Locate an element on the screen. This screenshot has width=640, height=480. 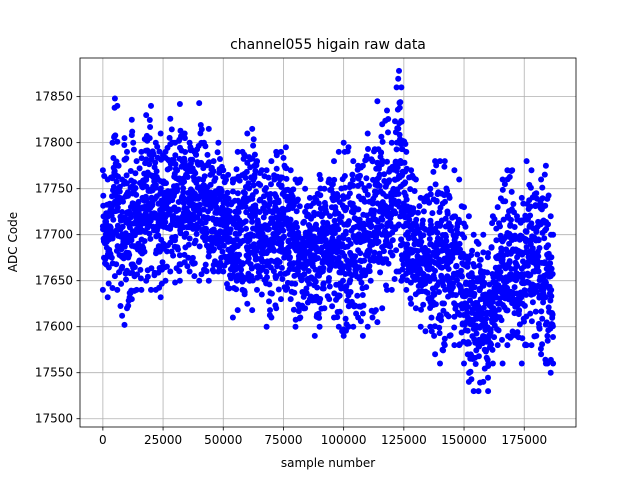
x-tick-label: 25000 is located at coordinates (163, 440).